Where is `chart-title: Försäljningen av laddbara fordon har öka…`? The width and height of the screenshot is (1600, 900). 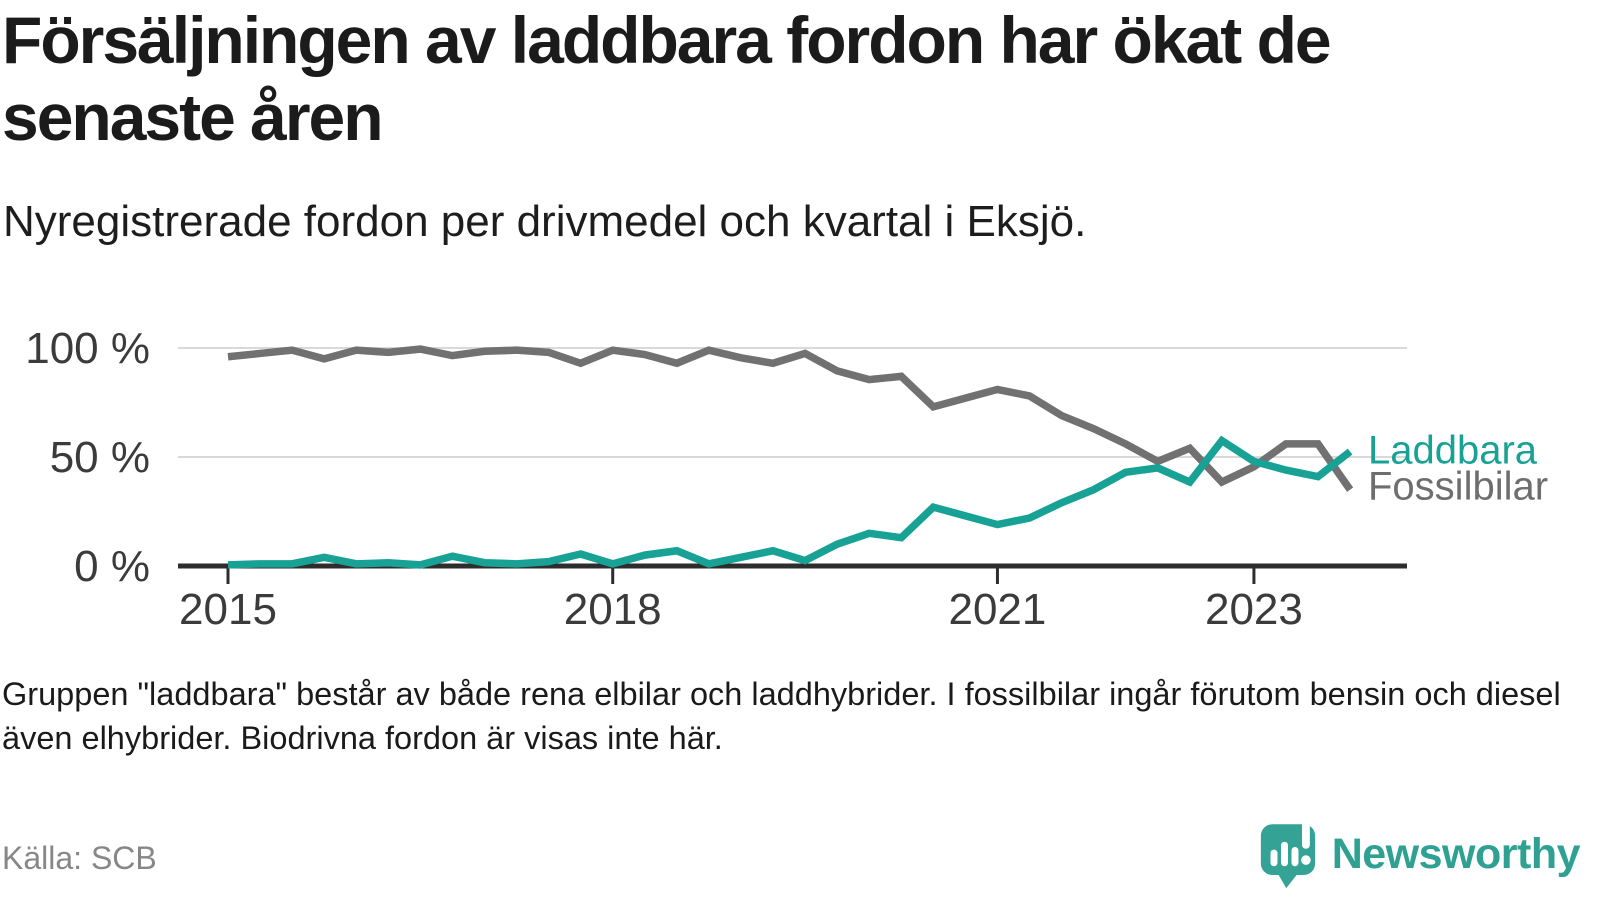 chart-title: Försäljningen av laddbara fordon har öka… is located at coordinates (667, 78).